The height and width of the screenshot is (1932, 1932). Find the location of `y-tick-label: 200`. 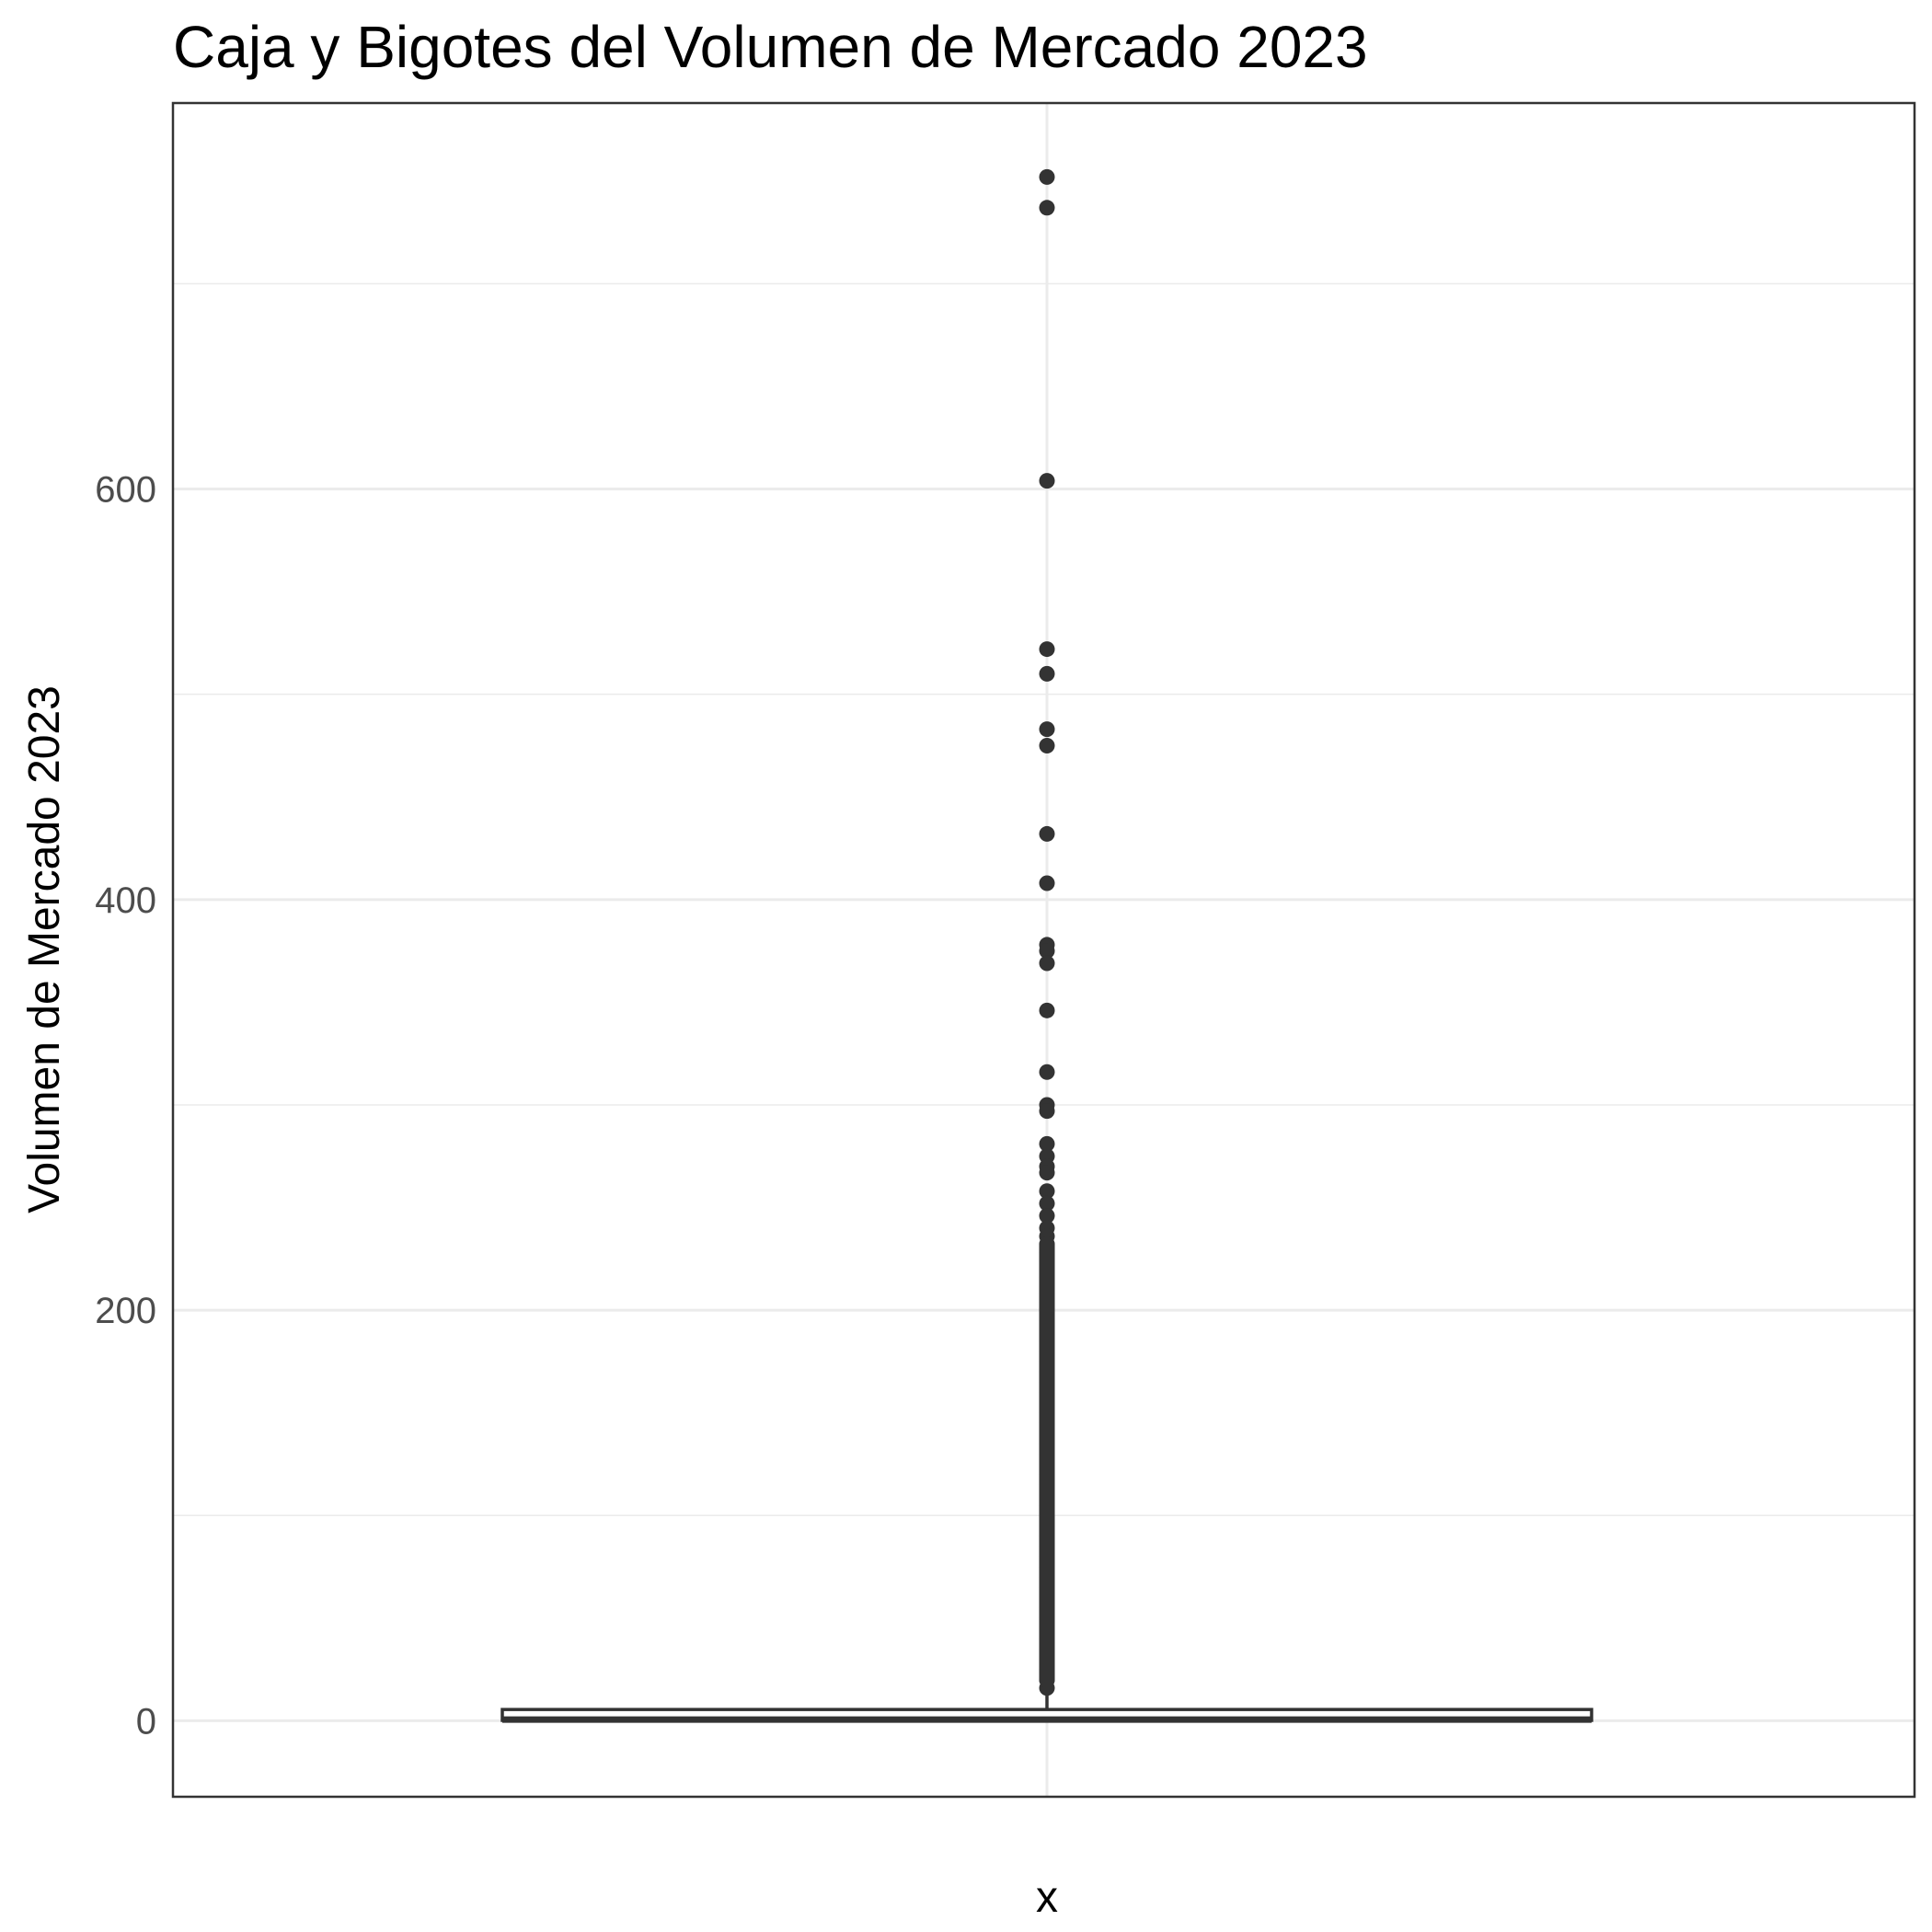

y-tick-label: 200 is located at coordinates (126, 1311).